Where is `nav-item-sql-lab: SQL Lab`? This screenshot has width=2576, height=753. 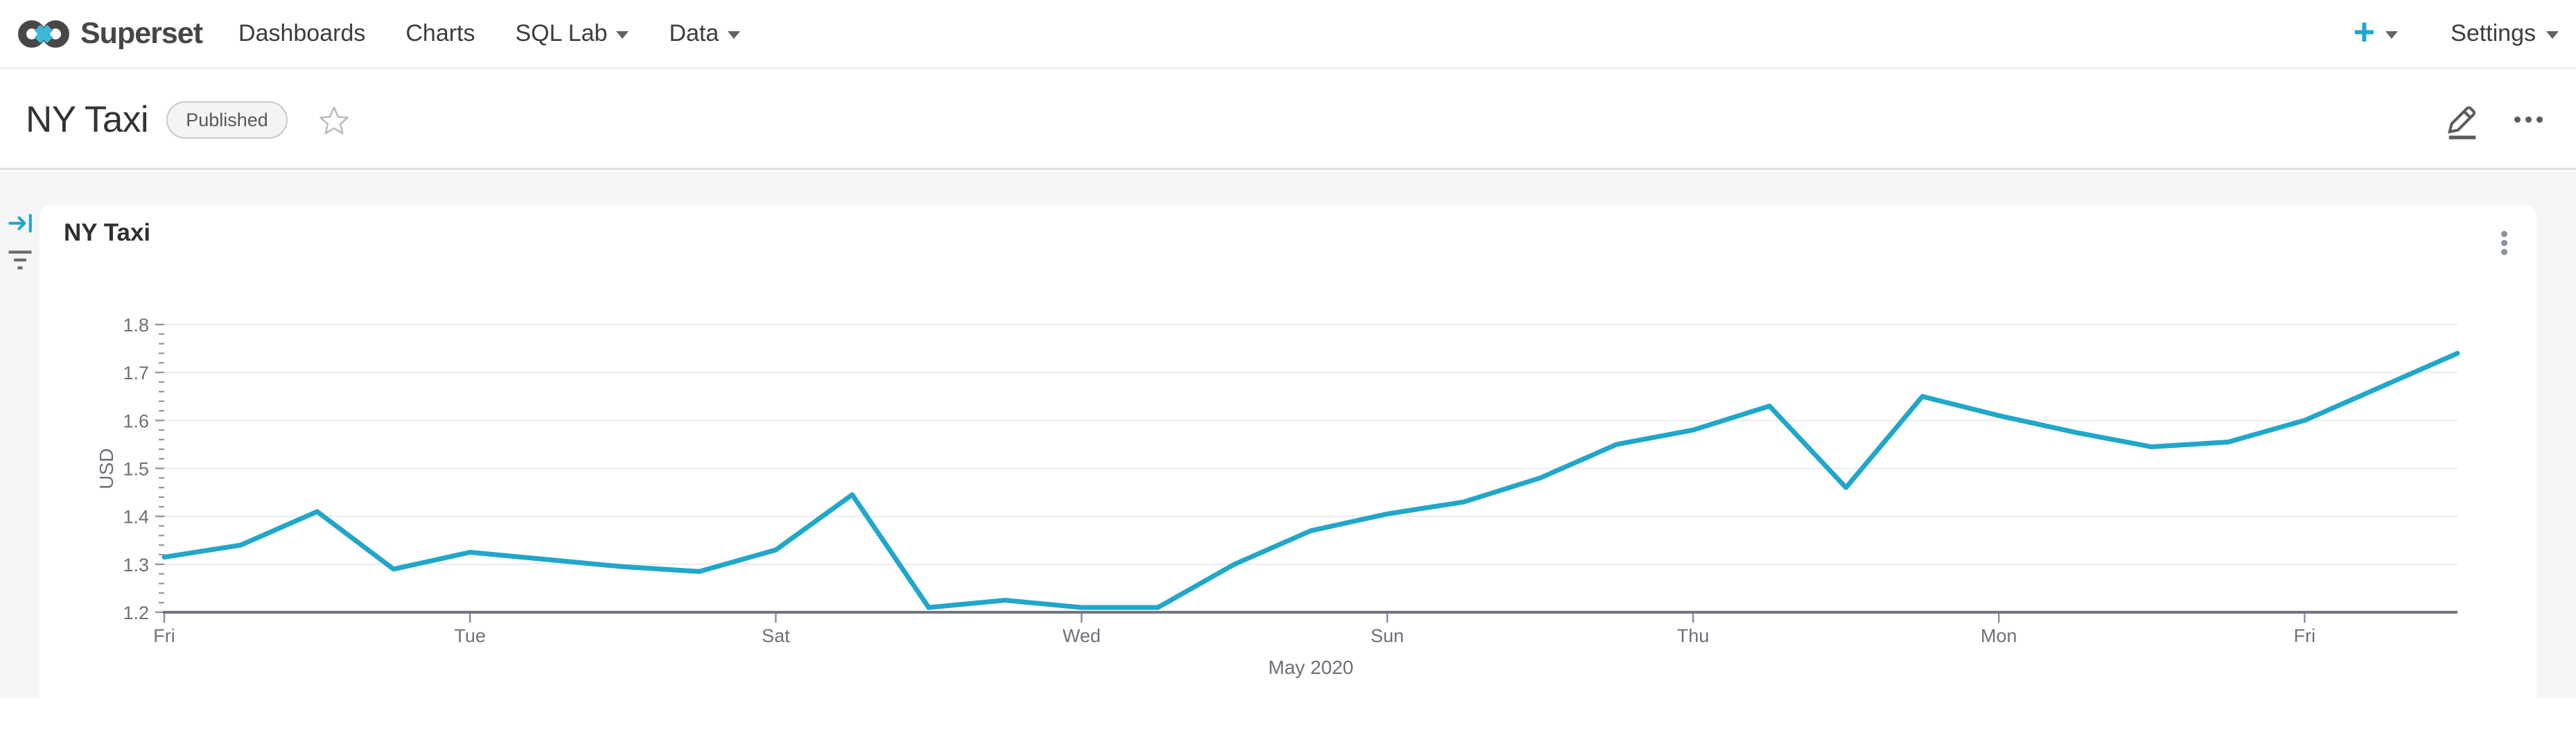 nav-item-sql-lab: SQL Lab is located at coordinates (572, 33).